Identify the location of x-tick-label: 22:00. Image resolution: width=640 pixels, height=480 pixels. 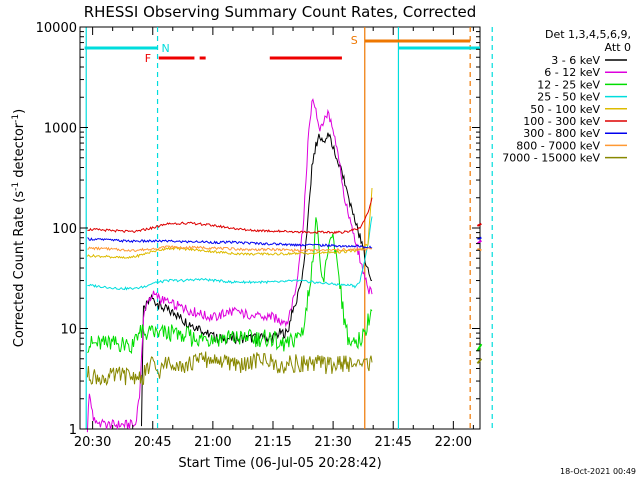
(453, 442).